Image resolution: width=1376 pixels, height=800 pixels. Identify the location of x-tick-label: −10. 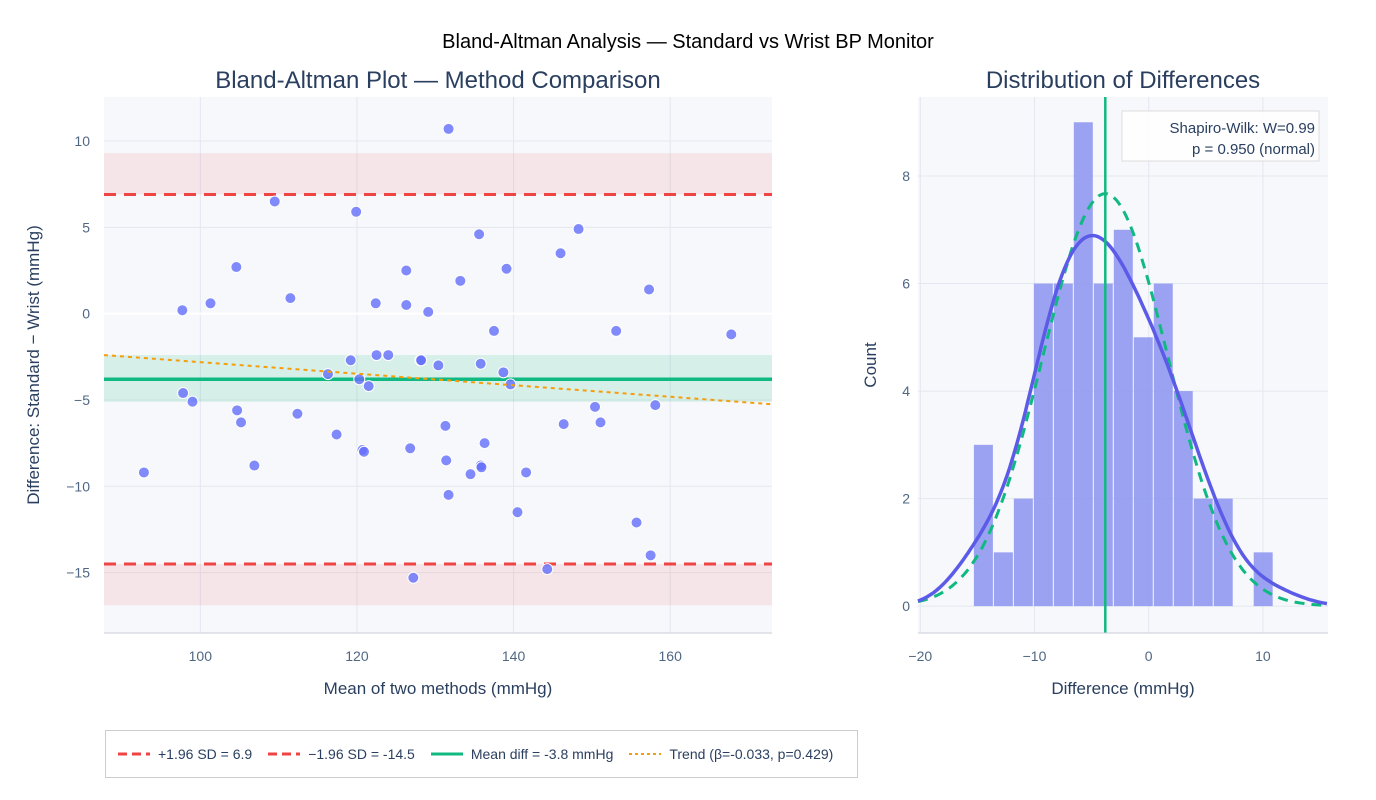
(1035, 656).